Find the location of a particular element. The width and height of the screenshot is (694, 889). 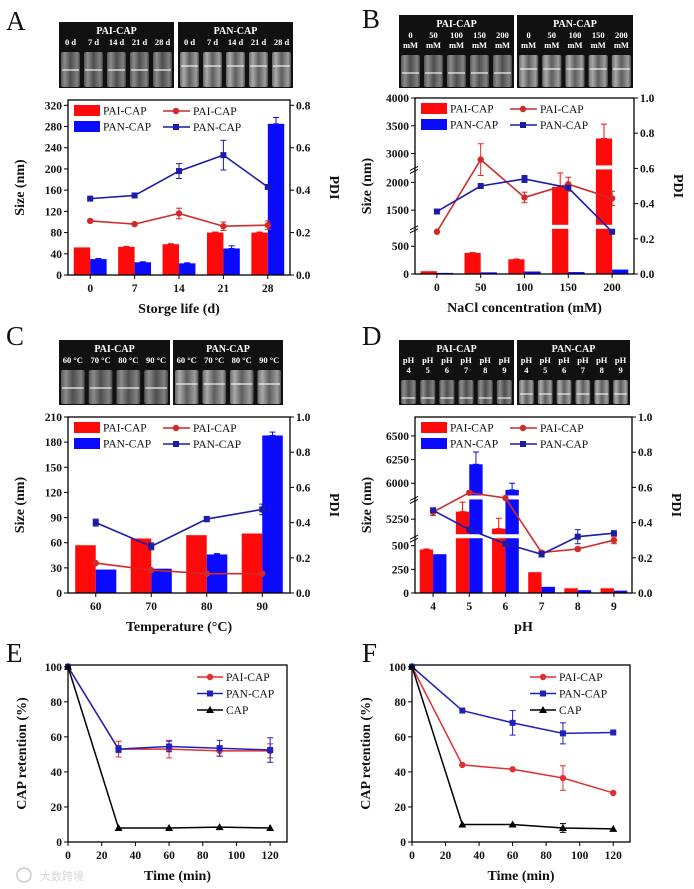

y-tick-label: 30 is located at coordinates (57, 569).